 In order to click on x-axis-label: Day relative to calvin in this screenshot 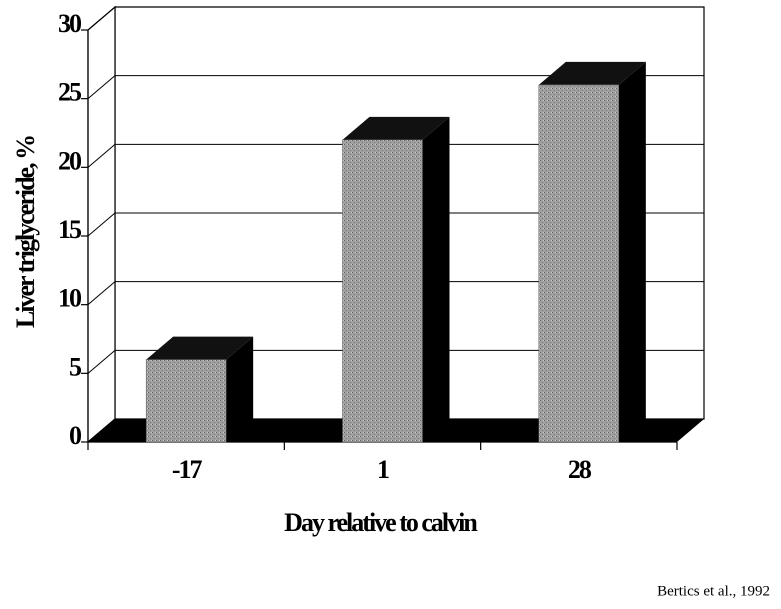, I will do `click(381, 522)`.